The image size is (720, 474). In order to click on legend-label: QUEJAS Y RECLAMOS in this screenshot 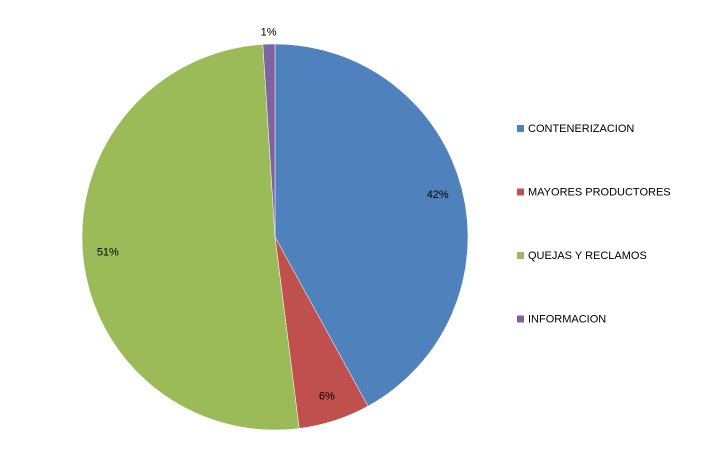, I will do `click(587, 256)`.